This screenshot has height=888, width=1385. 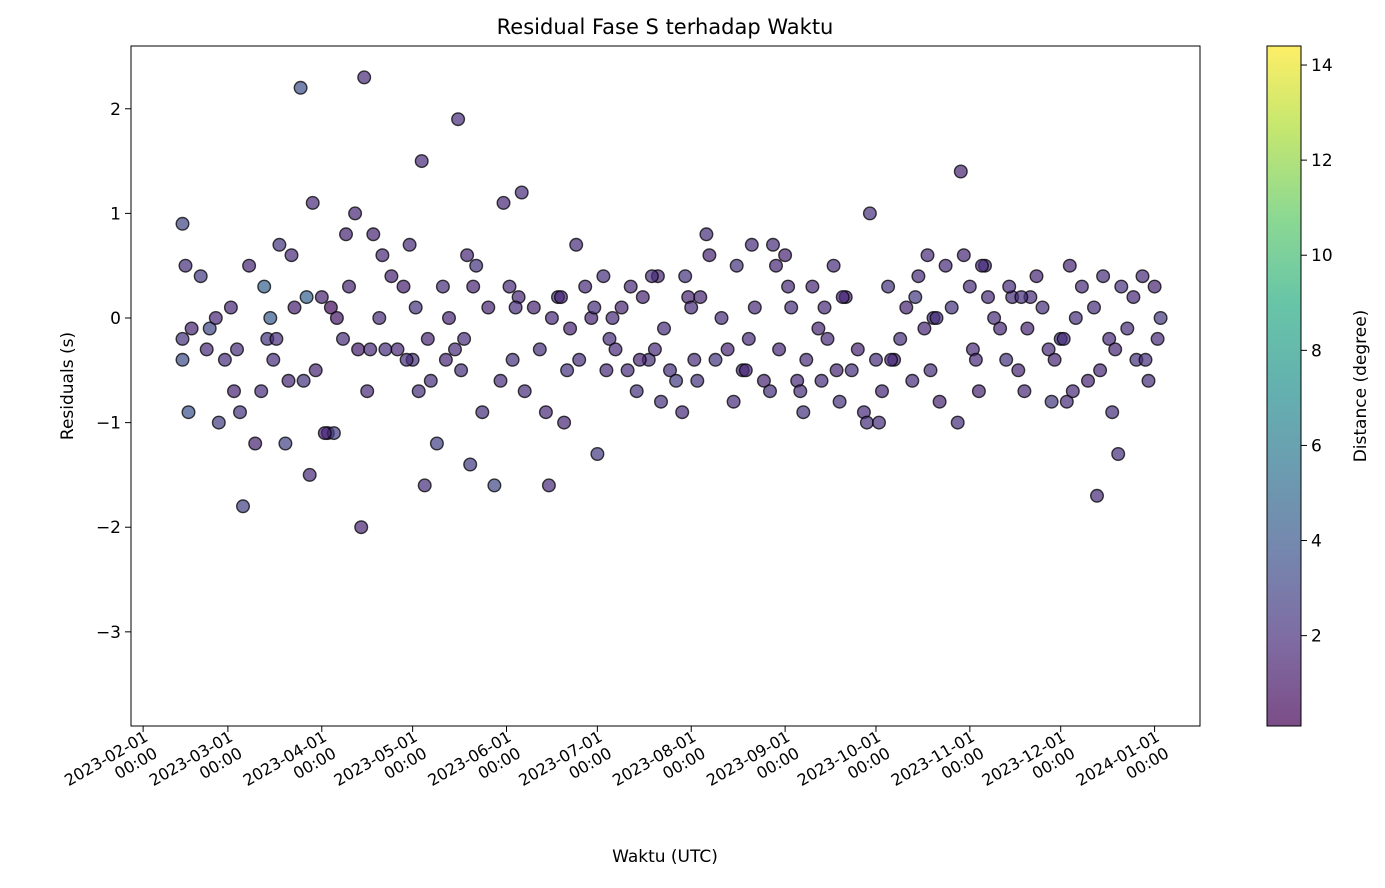 I want to click on y-axis-label: Residuals (s), so click(x=68, y=386).